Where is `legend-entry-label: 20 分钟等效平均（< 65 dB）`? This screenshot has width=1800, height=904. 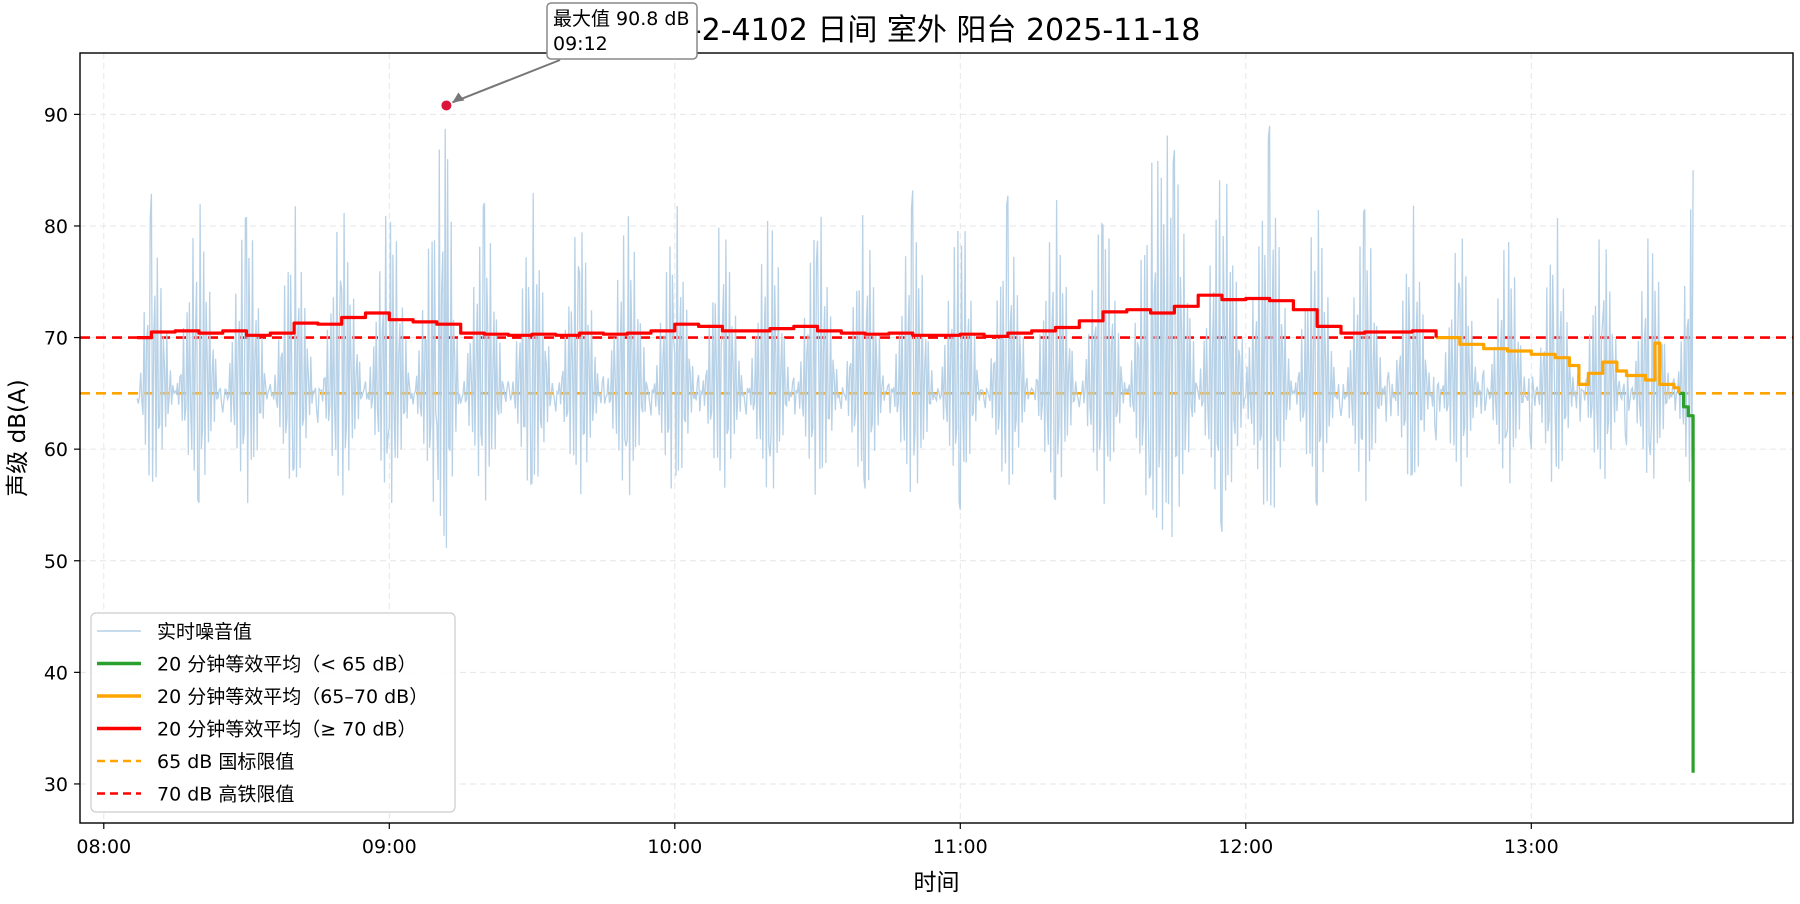
legend-entry-label: 20 分钟等效平均（< 65 dB） is located at coordinates (287, 665).